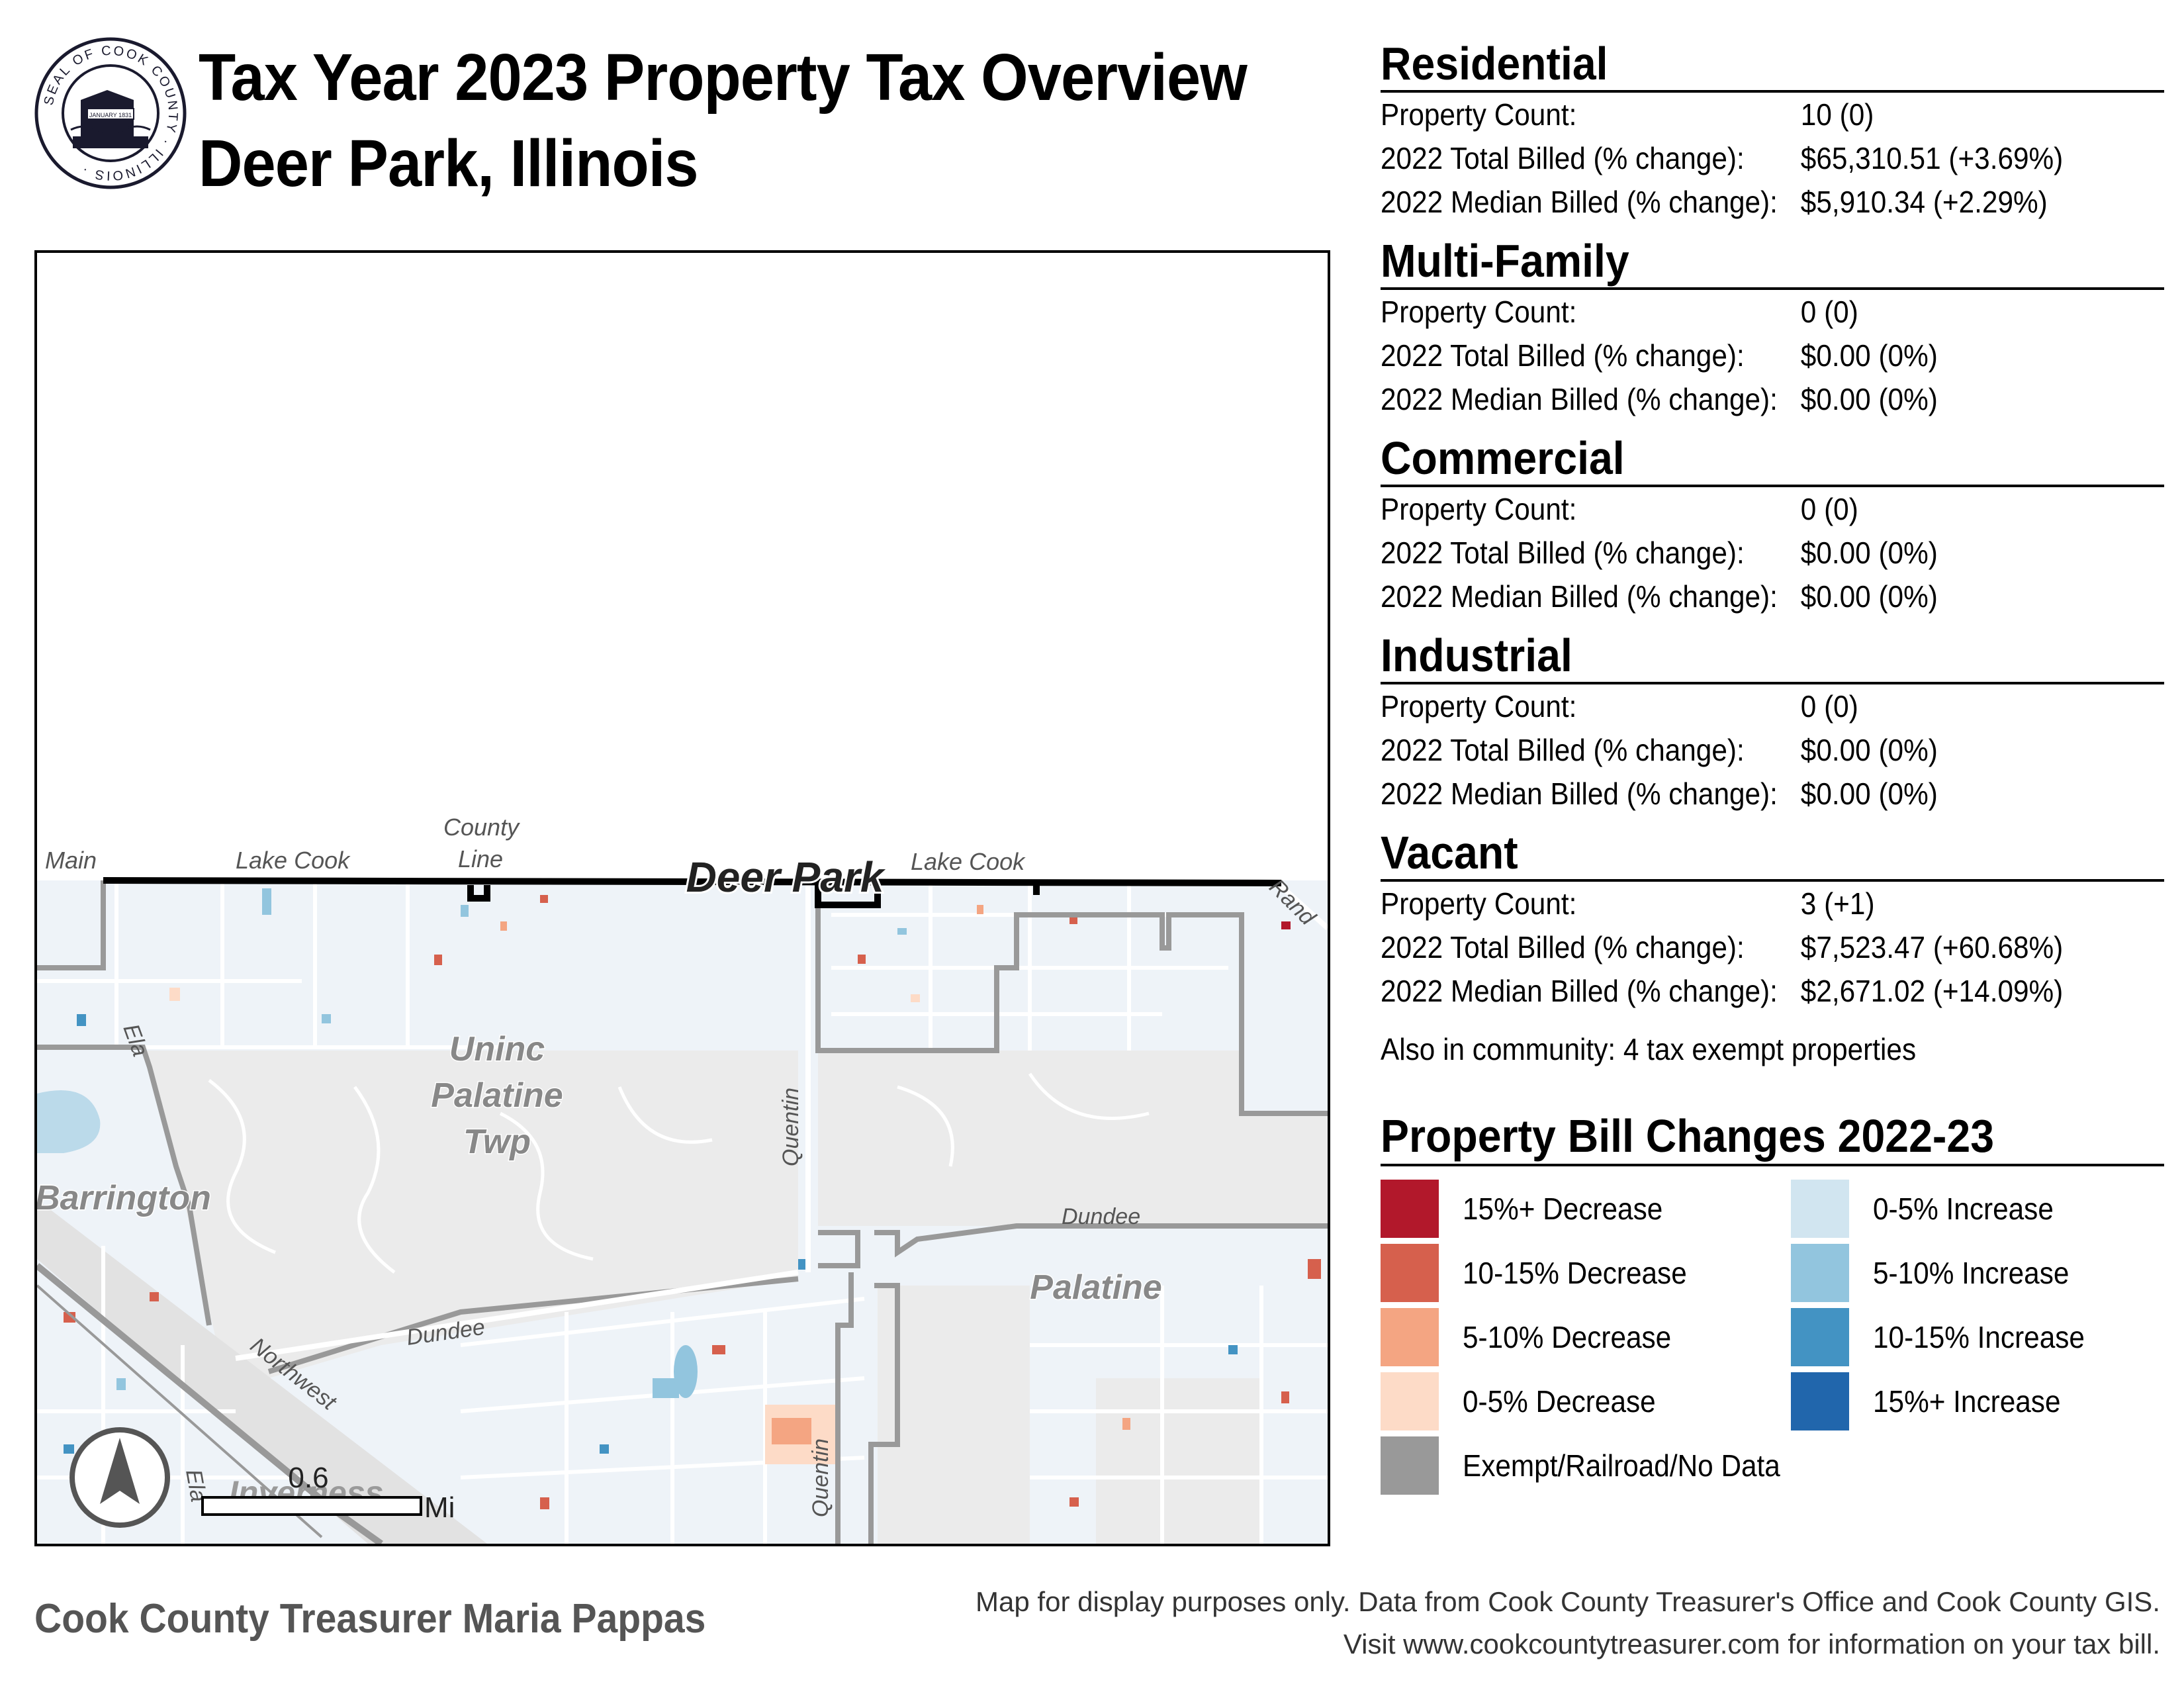  Describe the element at coordinates (1773, 459) in the screenshot. I see `category-title: Commercial` at that location.